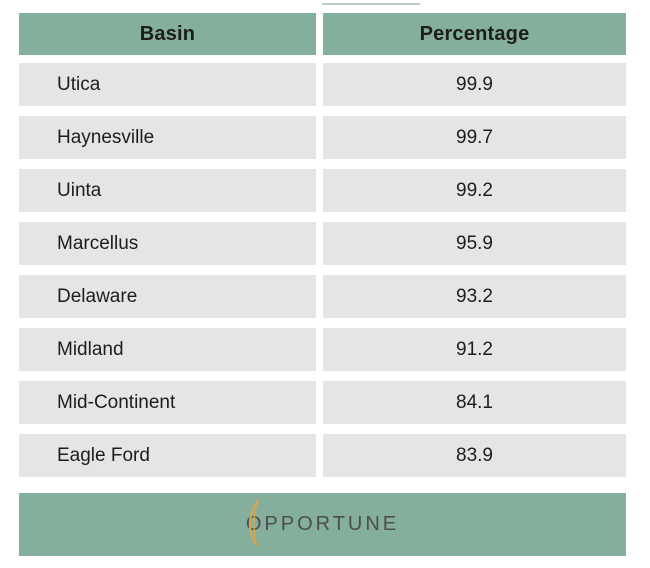  Describe the element at coordinates (474, 137) in the screenshot. I see `percentage-cell: 99.7` at that location.